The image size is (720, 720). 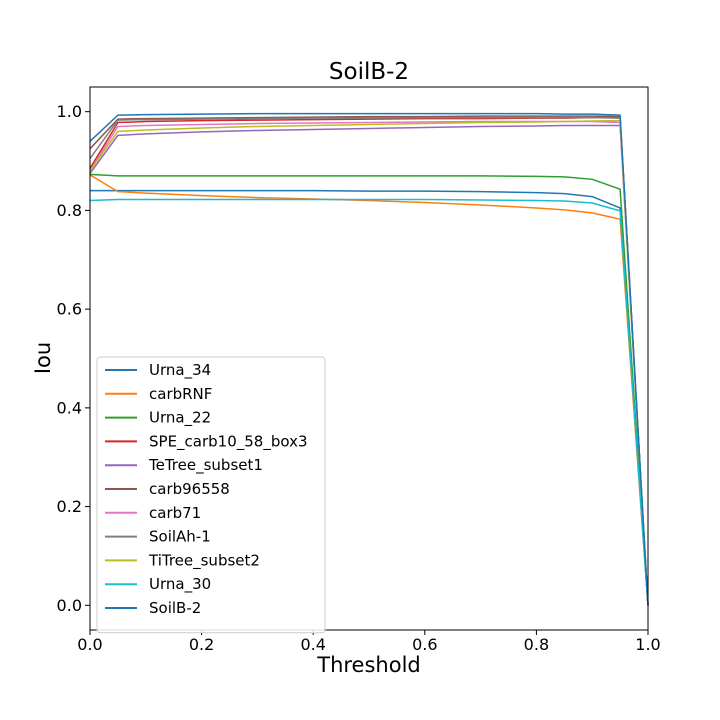 I want to click on y-tick-label: 0.2, so click(x=69, y=506).